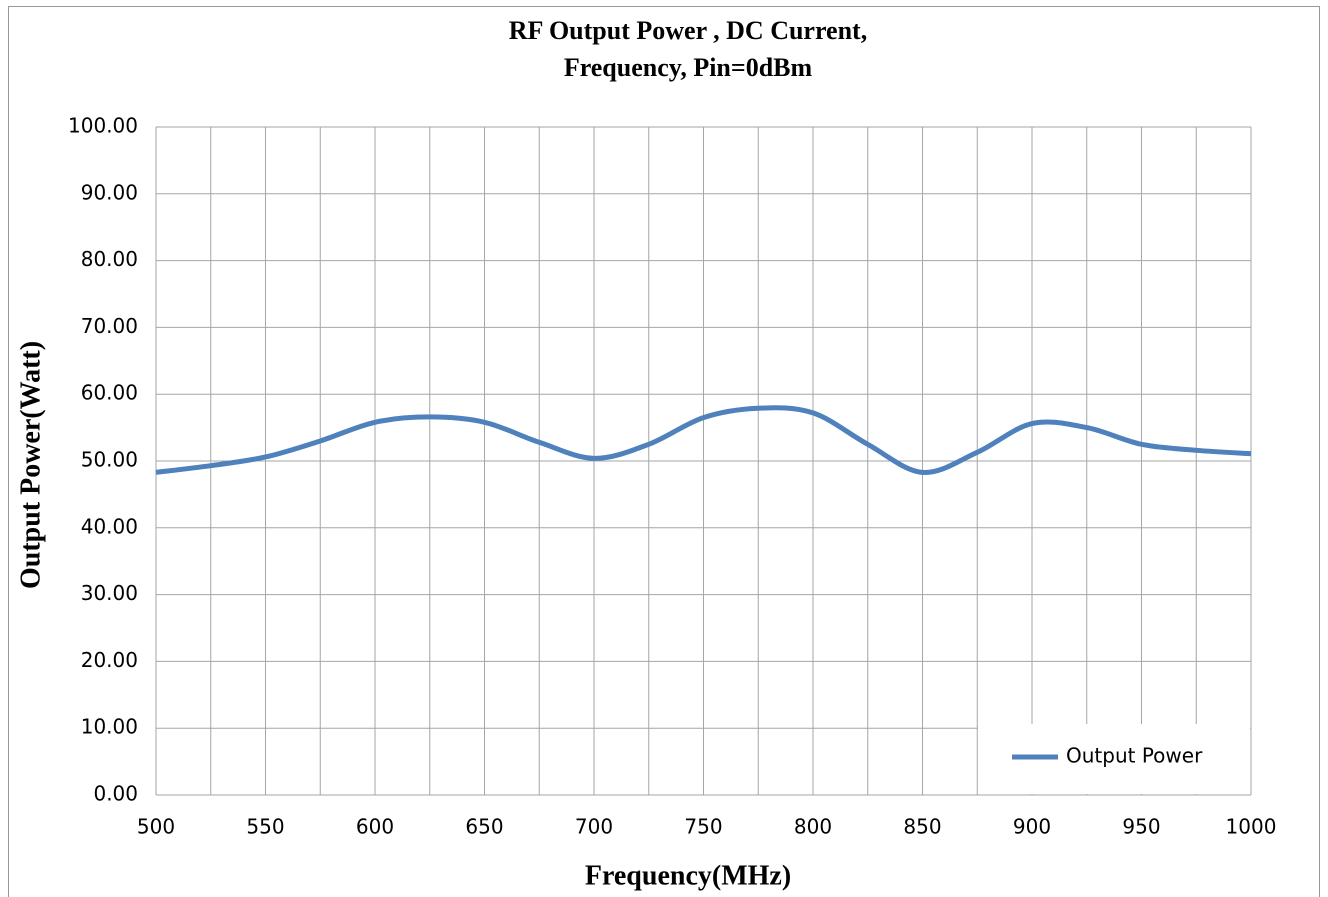  I want to click on x-tick-label: 750, so click(703, 827).